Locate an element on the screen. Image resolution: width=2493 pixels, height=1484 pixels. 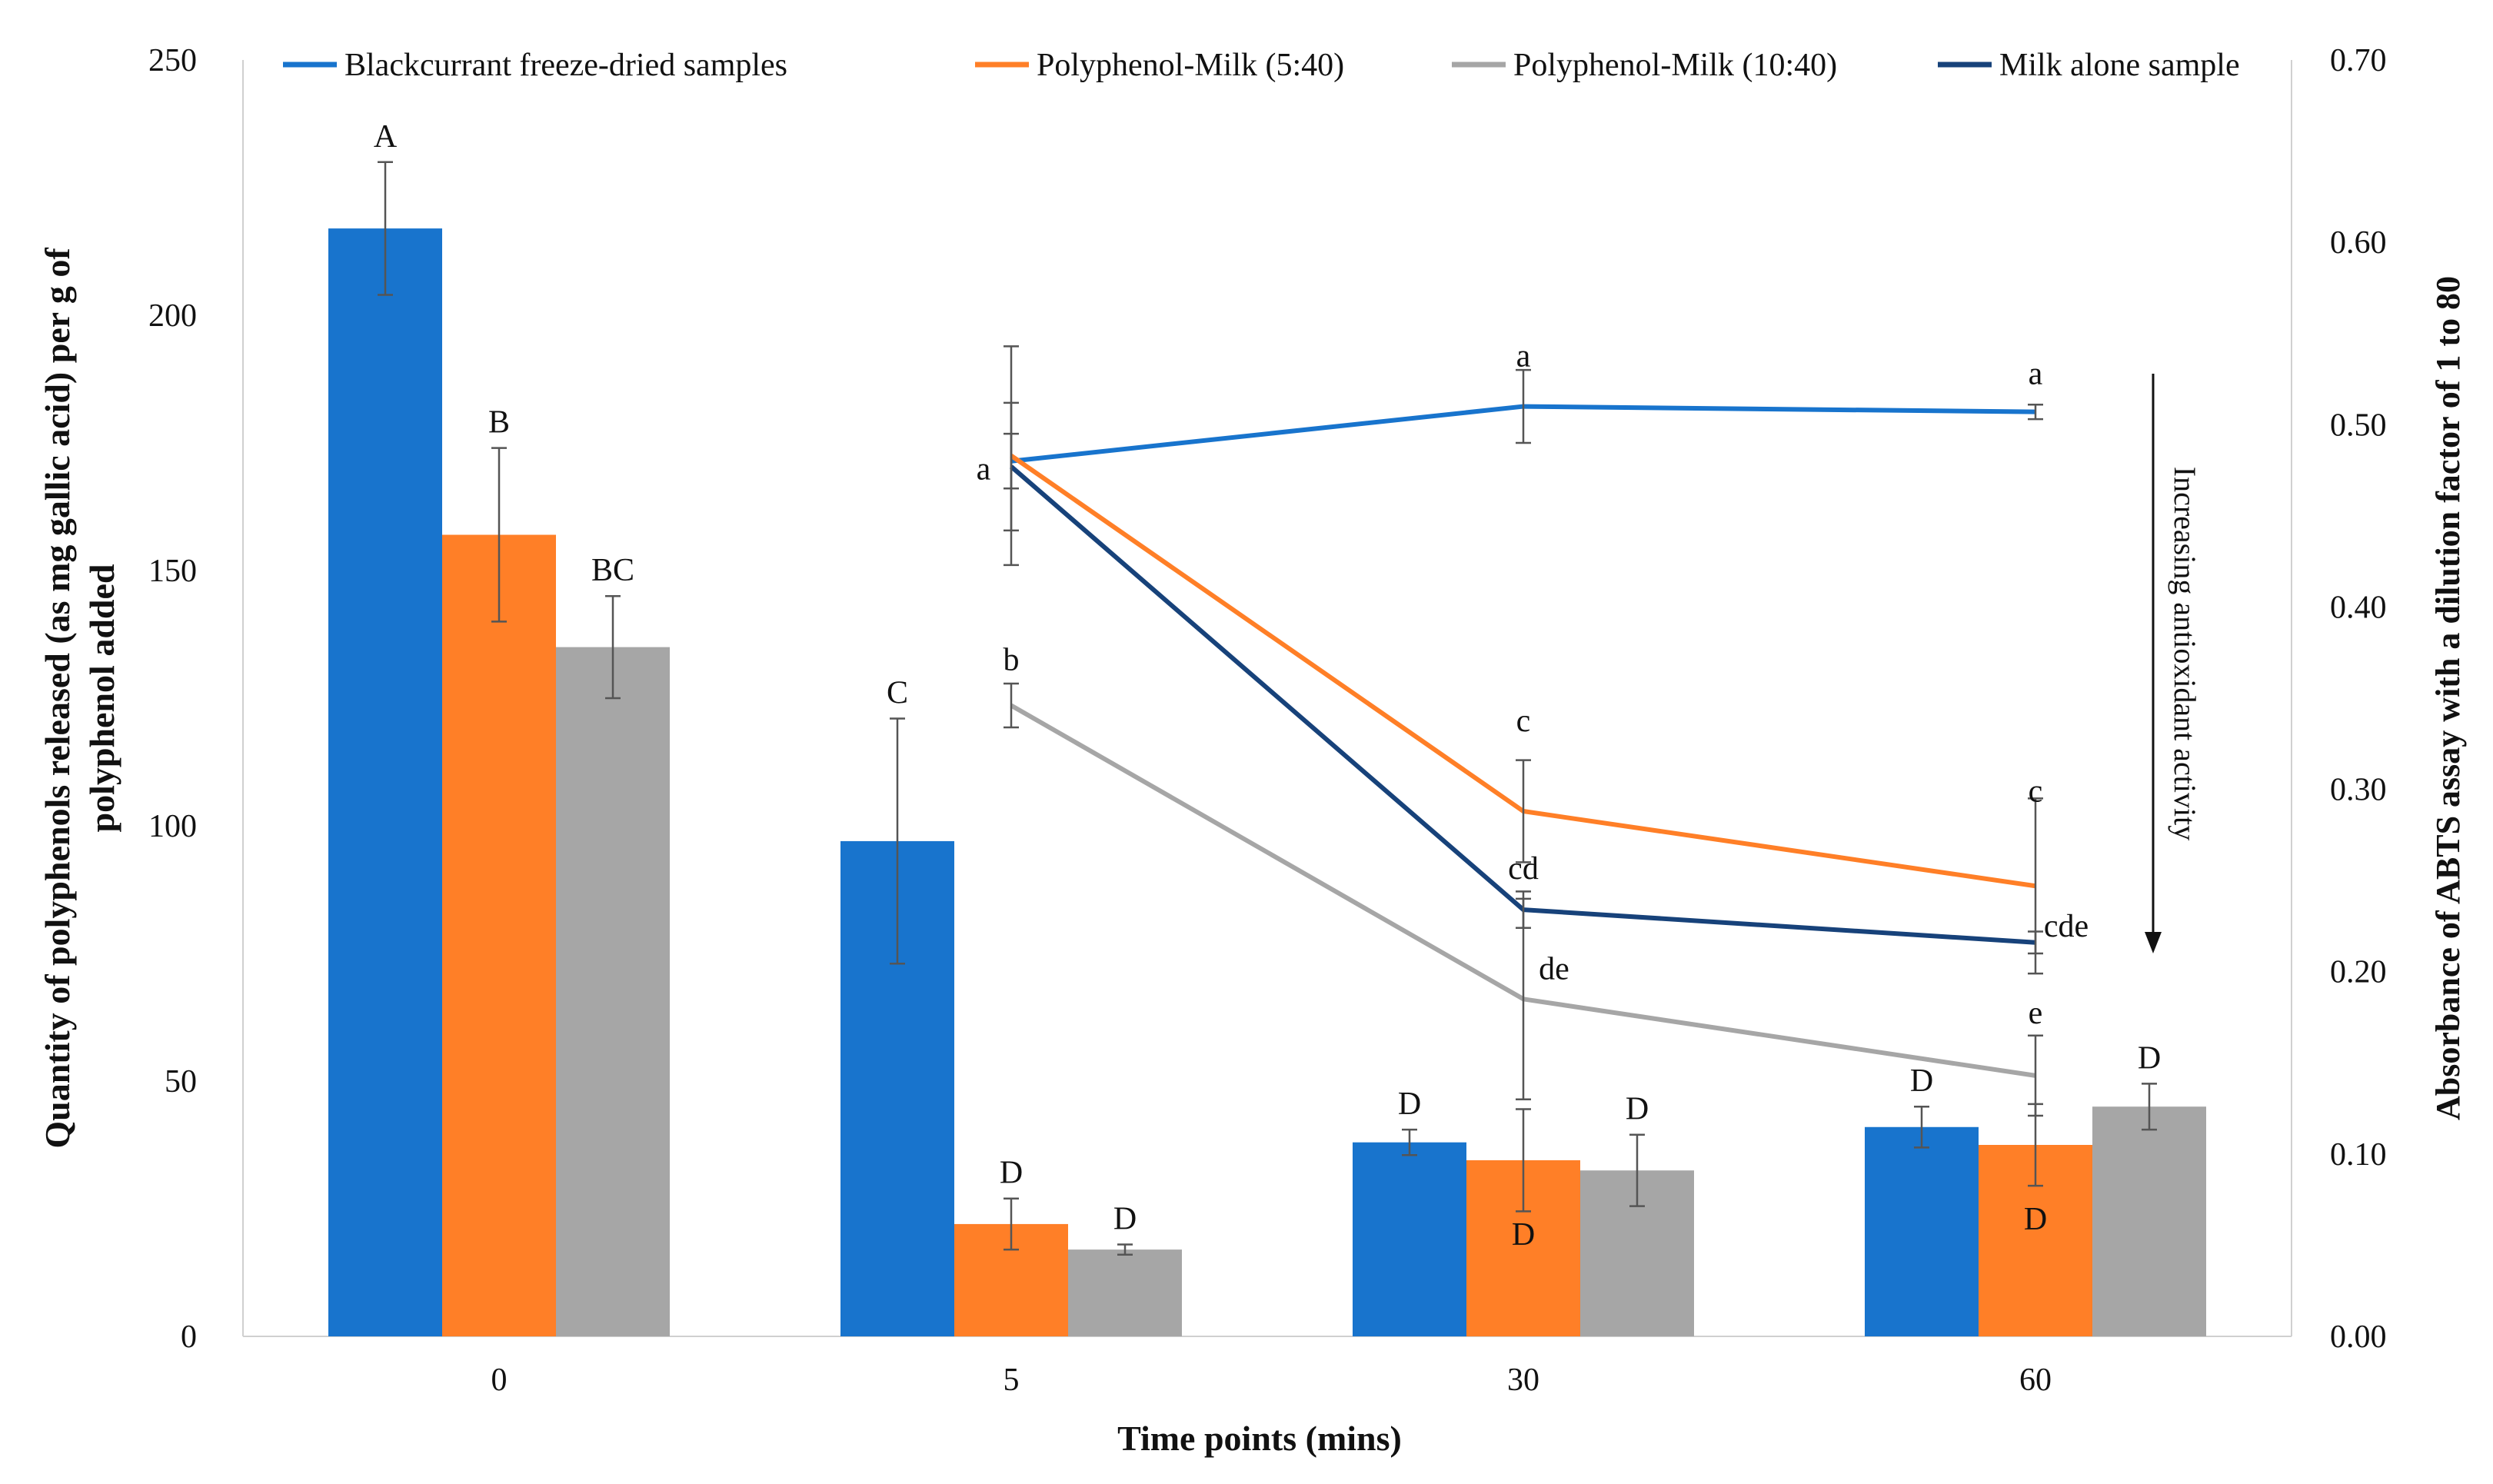
legend-label: Polyphenol-Milk (10:40) is located at coordinates (1675, 66).